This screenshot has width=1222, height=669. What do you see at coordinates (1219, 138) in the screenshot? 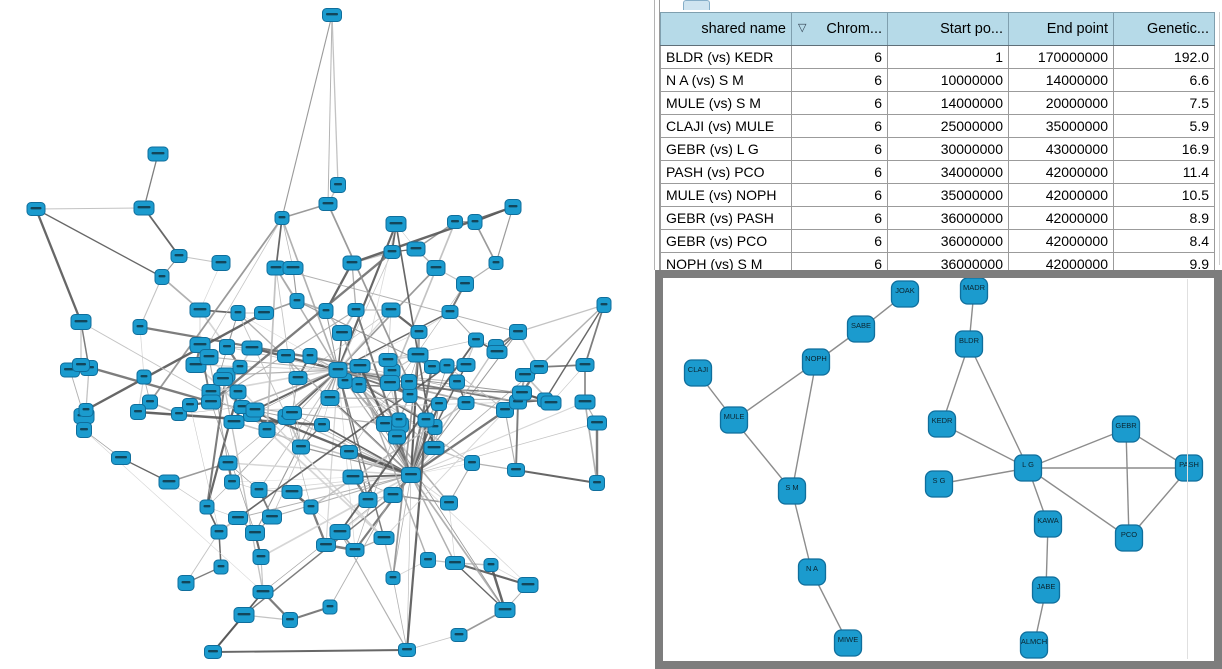
I see `table-scrollbar-track` at bounding box center [1219, 138].